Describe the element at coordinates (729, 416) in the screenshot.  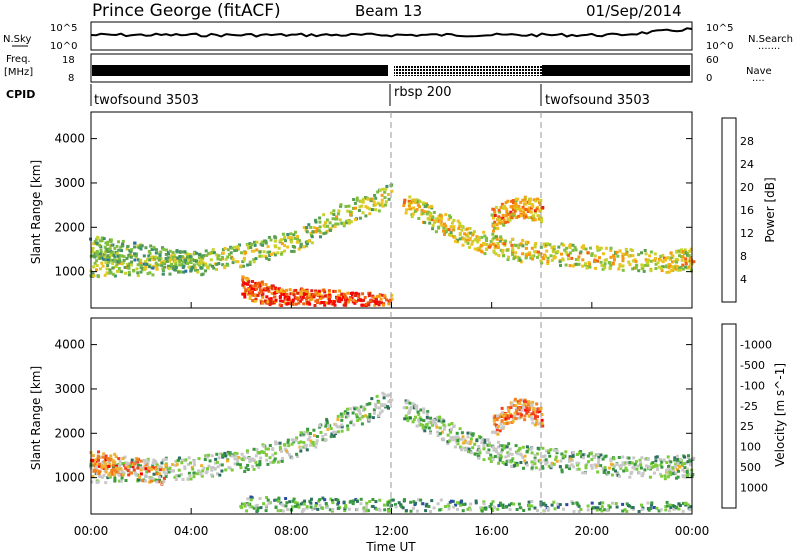
I see `velocity-colorbar-frame` at that location.